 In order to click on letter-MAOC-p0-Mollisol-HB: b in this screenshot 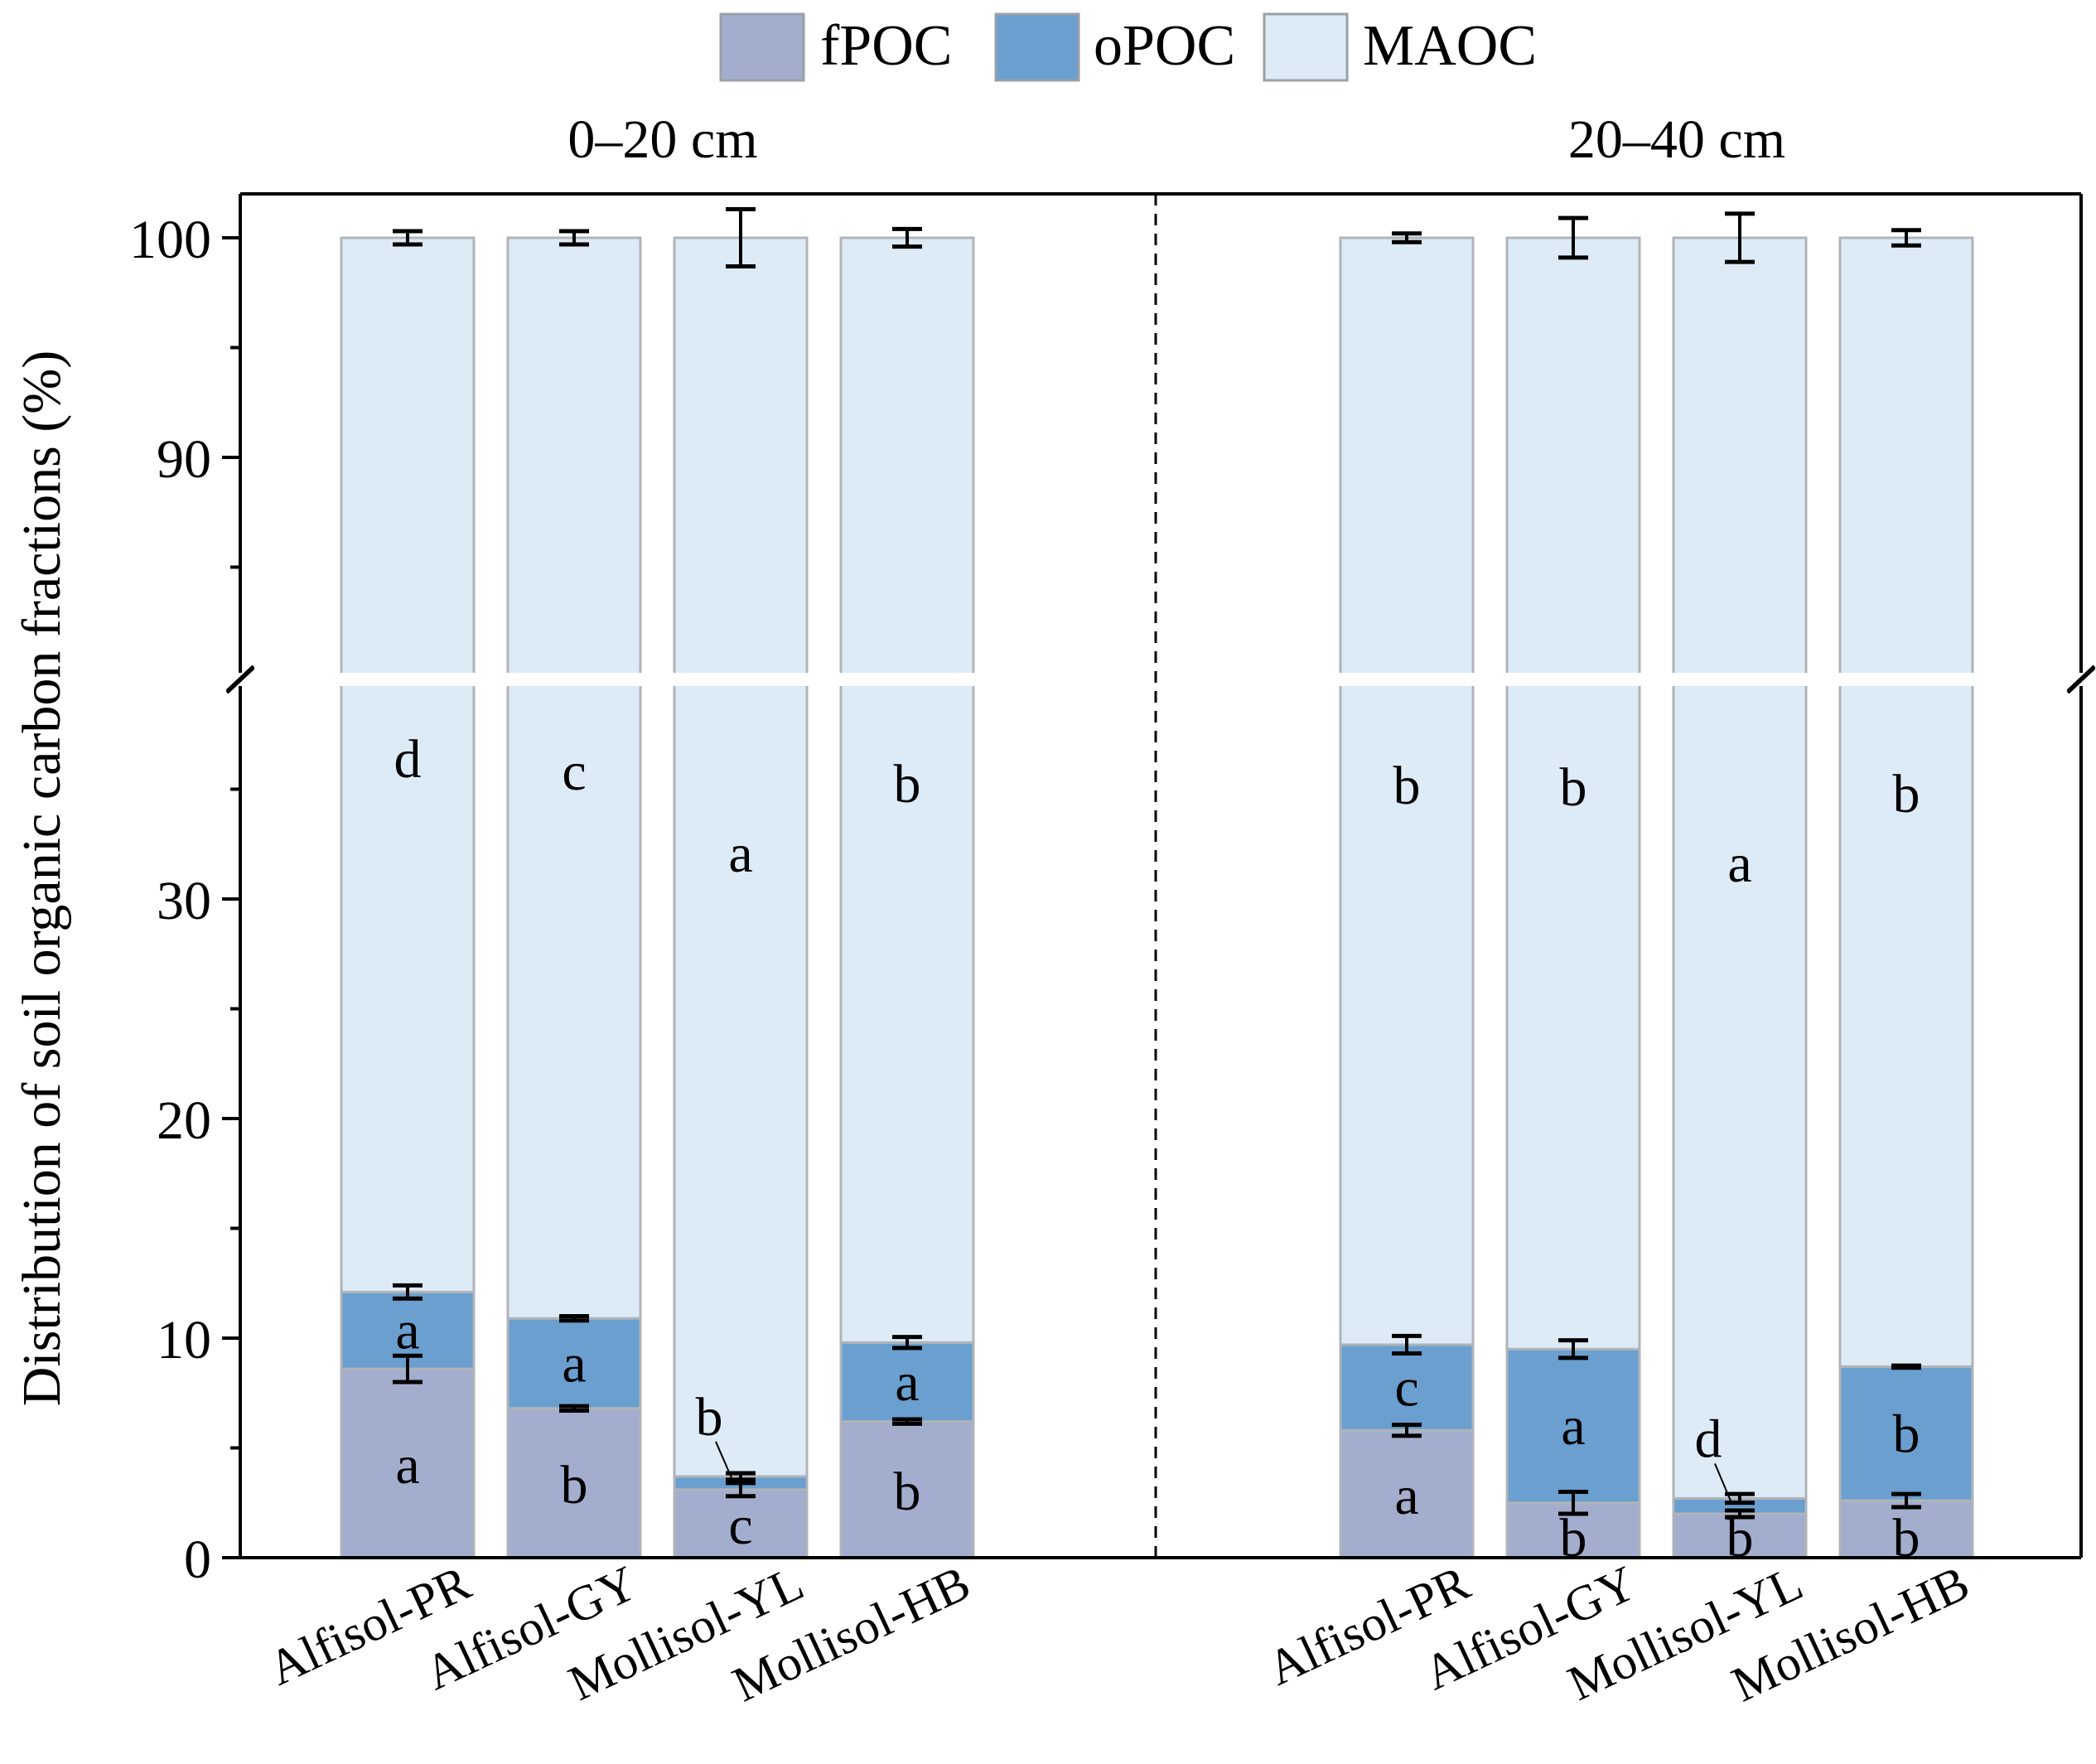, I will do `click(907, 784)`.